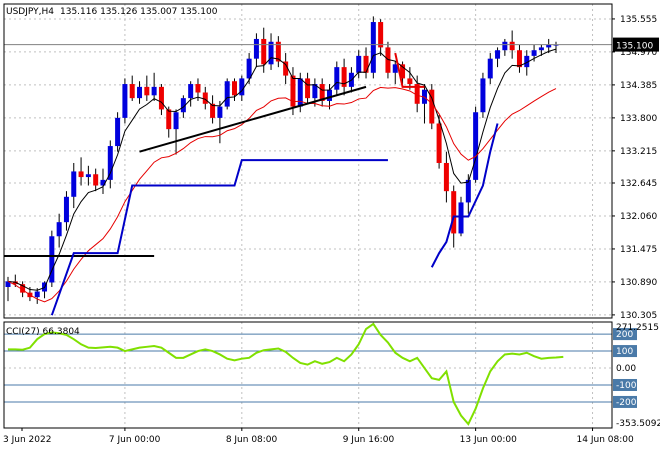 The image size is (660, 450). Describe the element at coordinates (638, 424) in the screenshot. I see `cci-axis-min: -353.5092` at that location.